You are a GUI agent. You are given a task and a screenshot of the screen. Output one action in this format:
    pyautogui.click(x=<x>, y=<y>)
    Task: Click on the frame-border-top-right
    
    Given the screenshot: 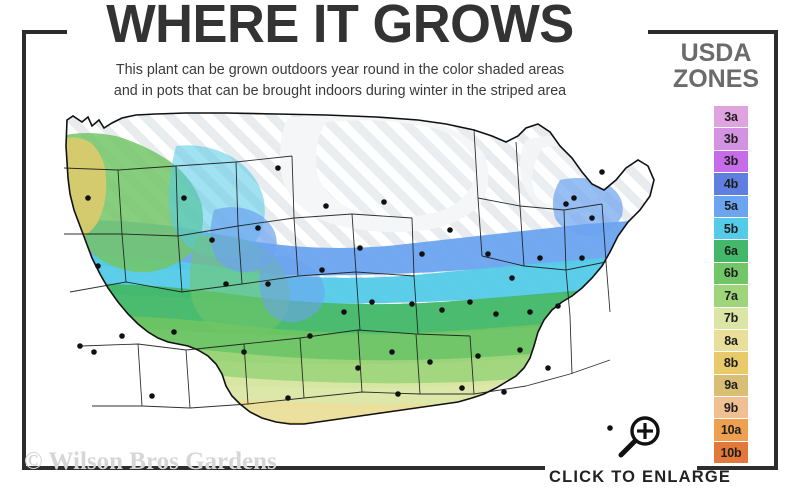 What is the action you would take?
    pyautogui.click(x=713, y=32)
    